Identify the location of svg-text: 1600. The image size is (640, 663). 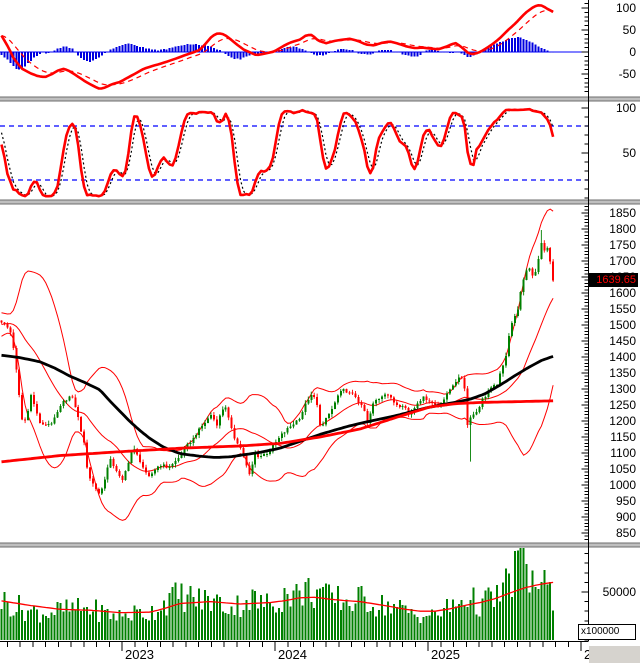
(622, 293).